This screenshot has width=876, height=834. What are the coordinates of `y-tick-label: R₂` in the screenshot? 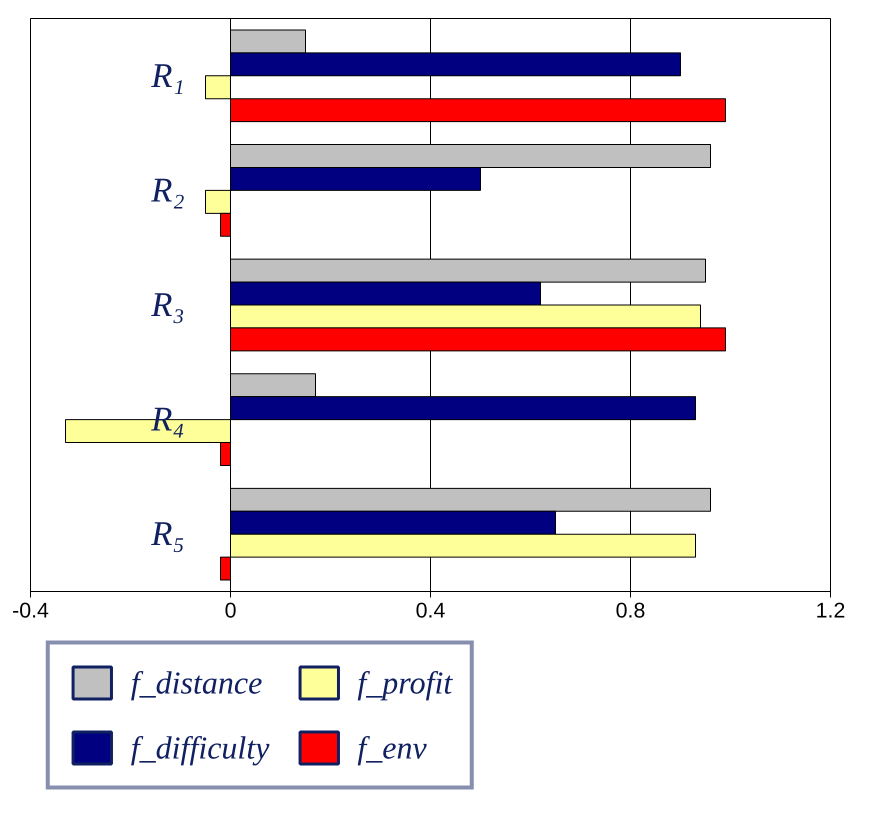 It's located at (167, 190).